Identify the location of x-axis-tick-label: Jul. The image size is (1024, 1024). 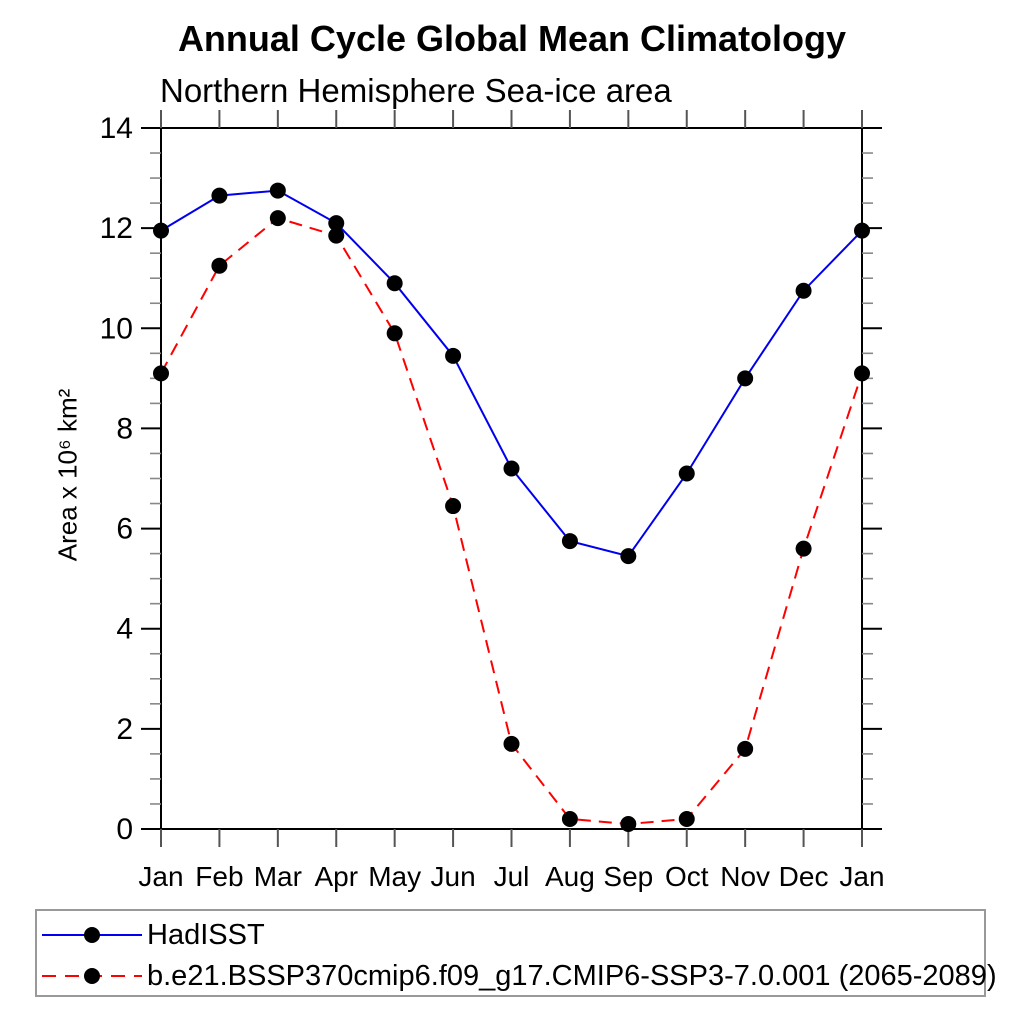
(512, 876).